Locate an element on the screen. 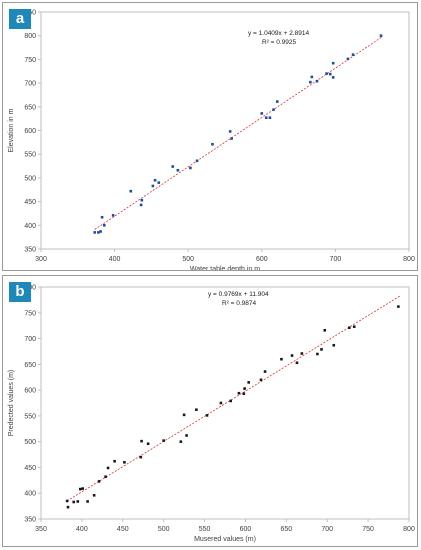  x-axis-title: Musered values (m) is located at coordinates (225, 539).